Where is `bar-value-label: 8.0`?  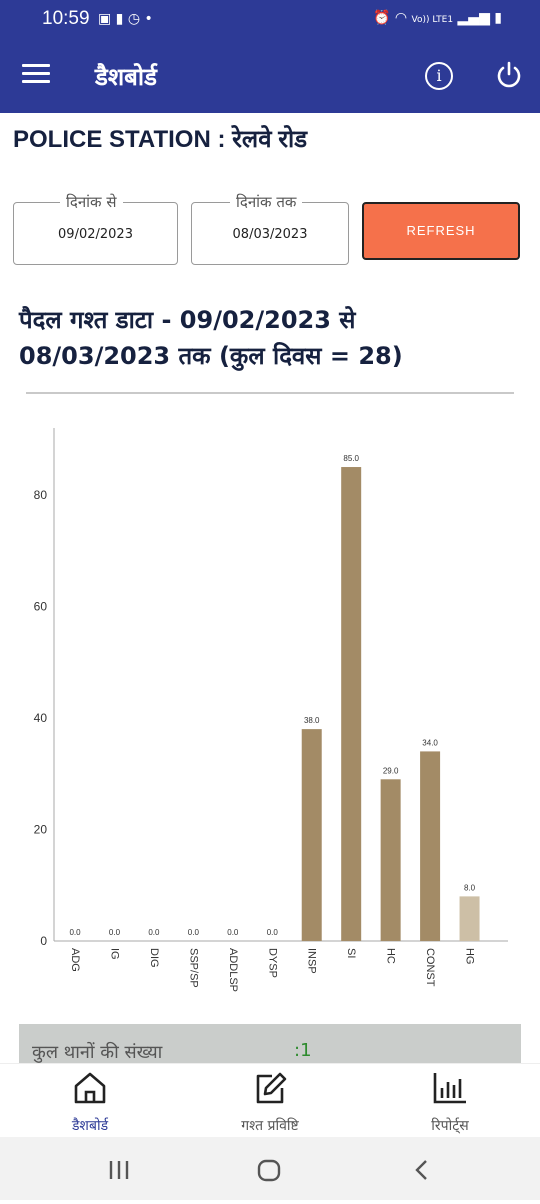 bar-value-label: 8.0 is located at coordinates (470, 887).